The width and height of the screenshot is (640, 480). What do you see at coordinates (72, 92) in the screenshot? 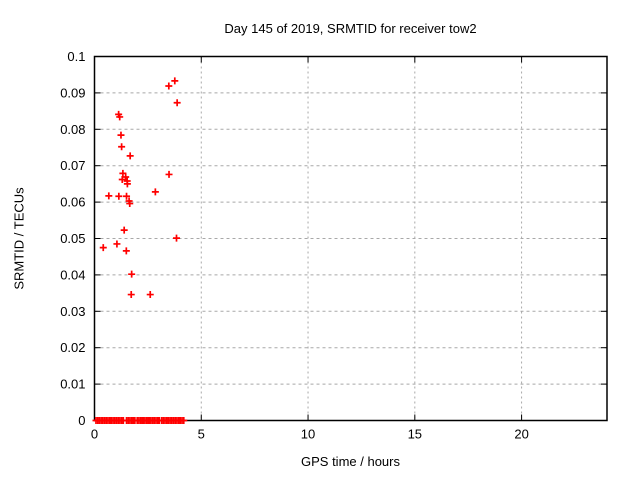
I see `y-tick-label: 0.09` at bounding box center [72, 92].